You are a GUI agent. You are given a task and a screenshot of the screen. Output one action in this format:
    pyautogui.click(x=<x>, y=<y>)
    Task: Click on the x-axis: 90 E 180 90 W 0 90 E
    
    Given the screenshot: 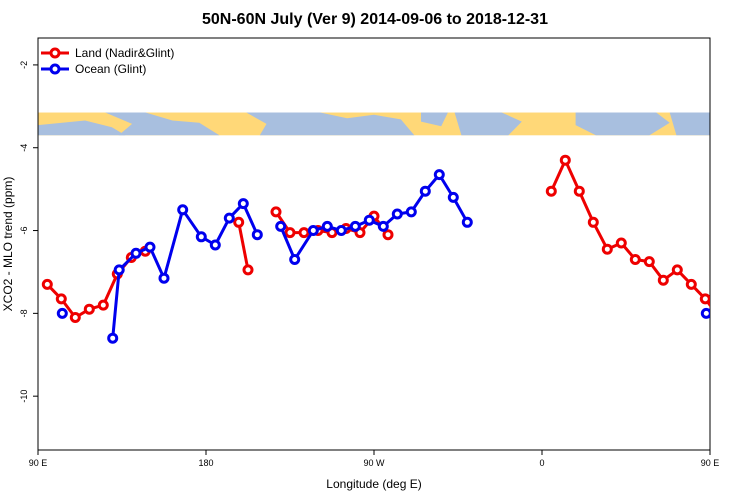 What is the action you would take?
    pyautogui.click(x=374, y=459)
    